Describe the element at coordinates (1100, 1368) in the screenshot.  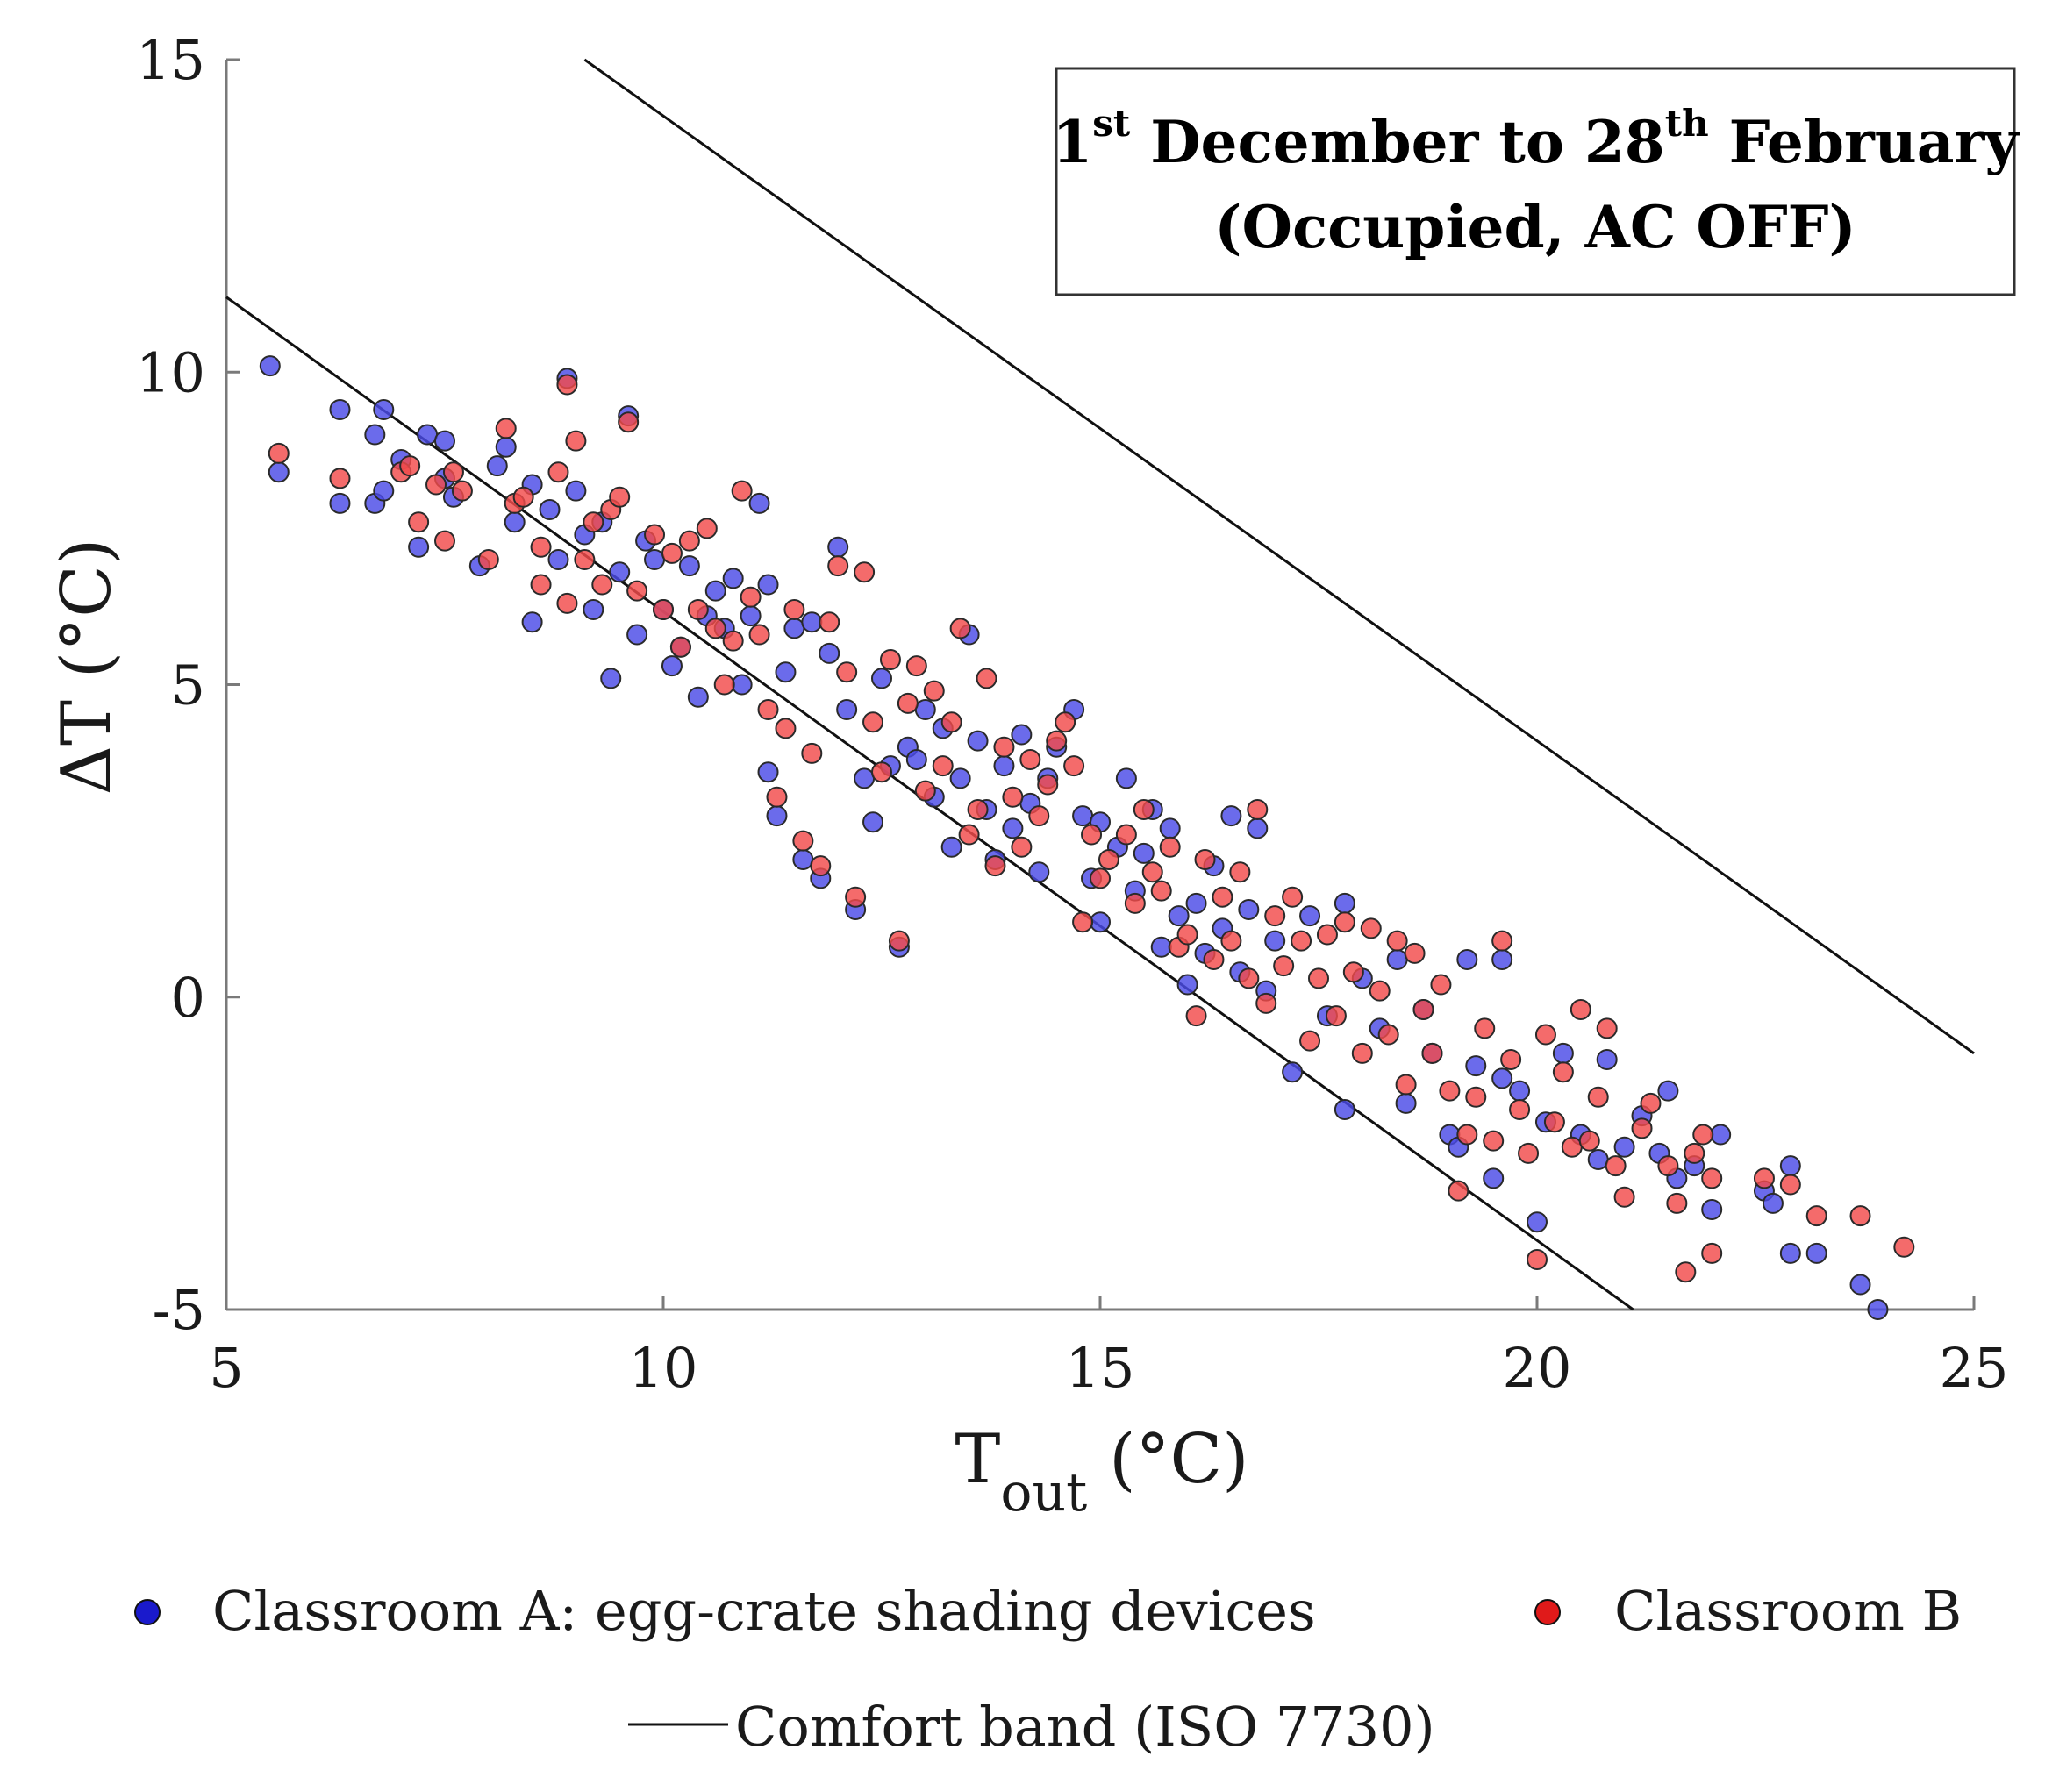
I see `x-tick-label: 15` at that location.